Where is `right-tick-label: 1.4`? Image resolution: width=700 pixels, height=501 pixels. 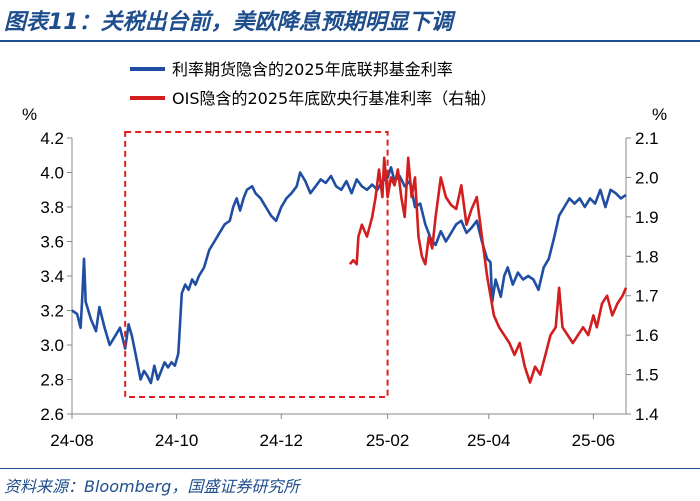
right-tick-label: 1.4 is located at coordinates (647, 414).